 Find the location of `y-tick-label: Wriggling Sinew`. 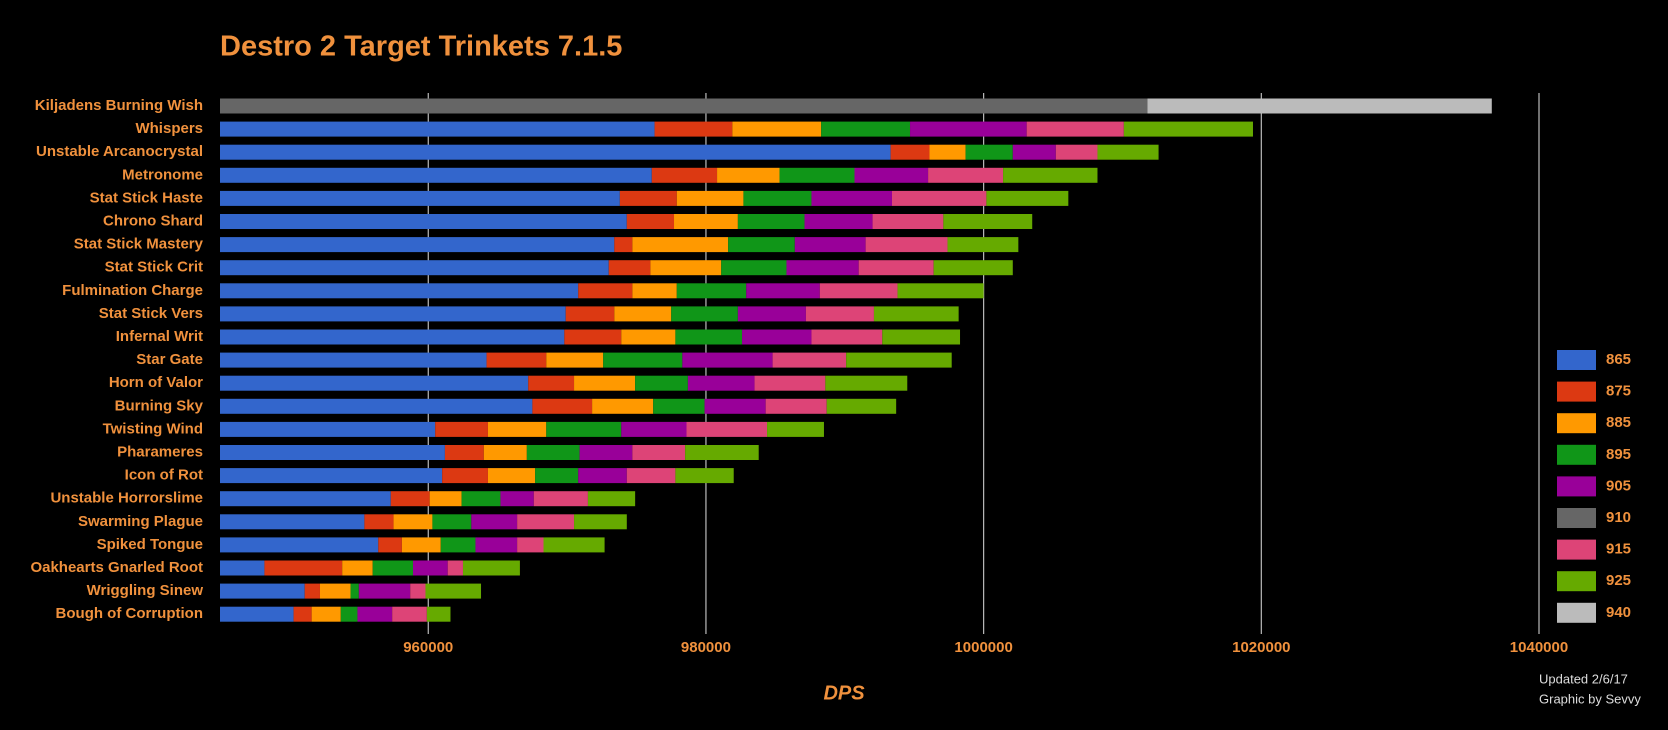

y-tick-label: Wriggling Sinew is located at coordinates (145, 590).